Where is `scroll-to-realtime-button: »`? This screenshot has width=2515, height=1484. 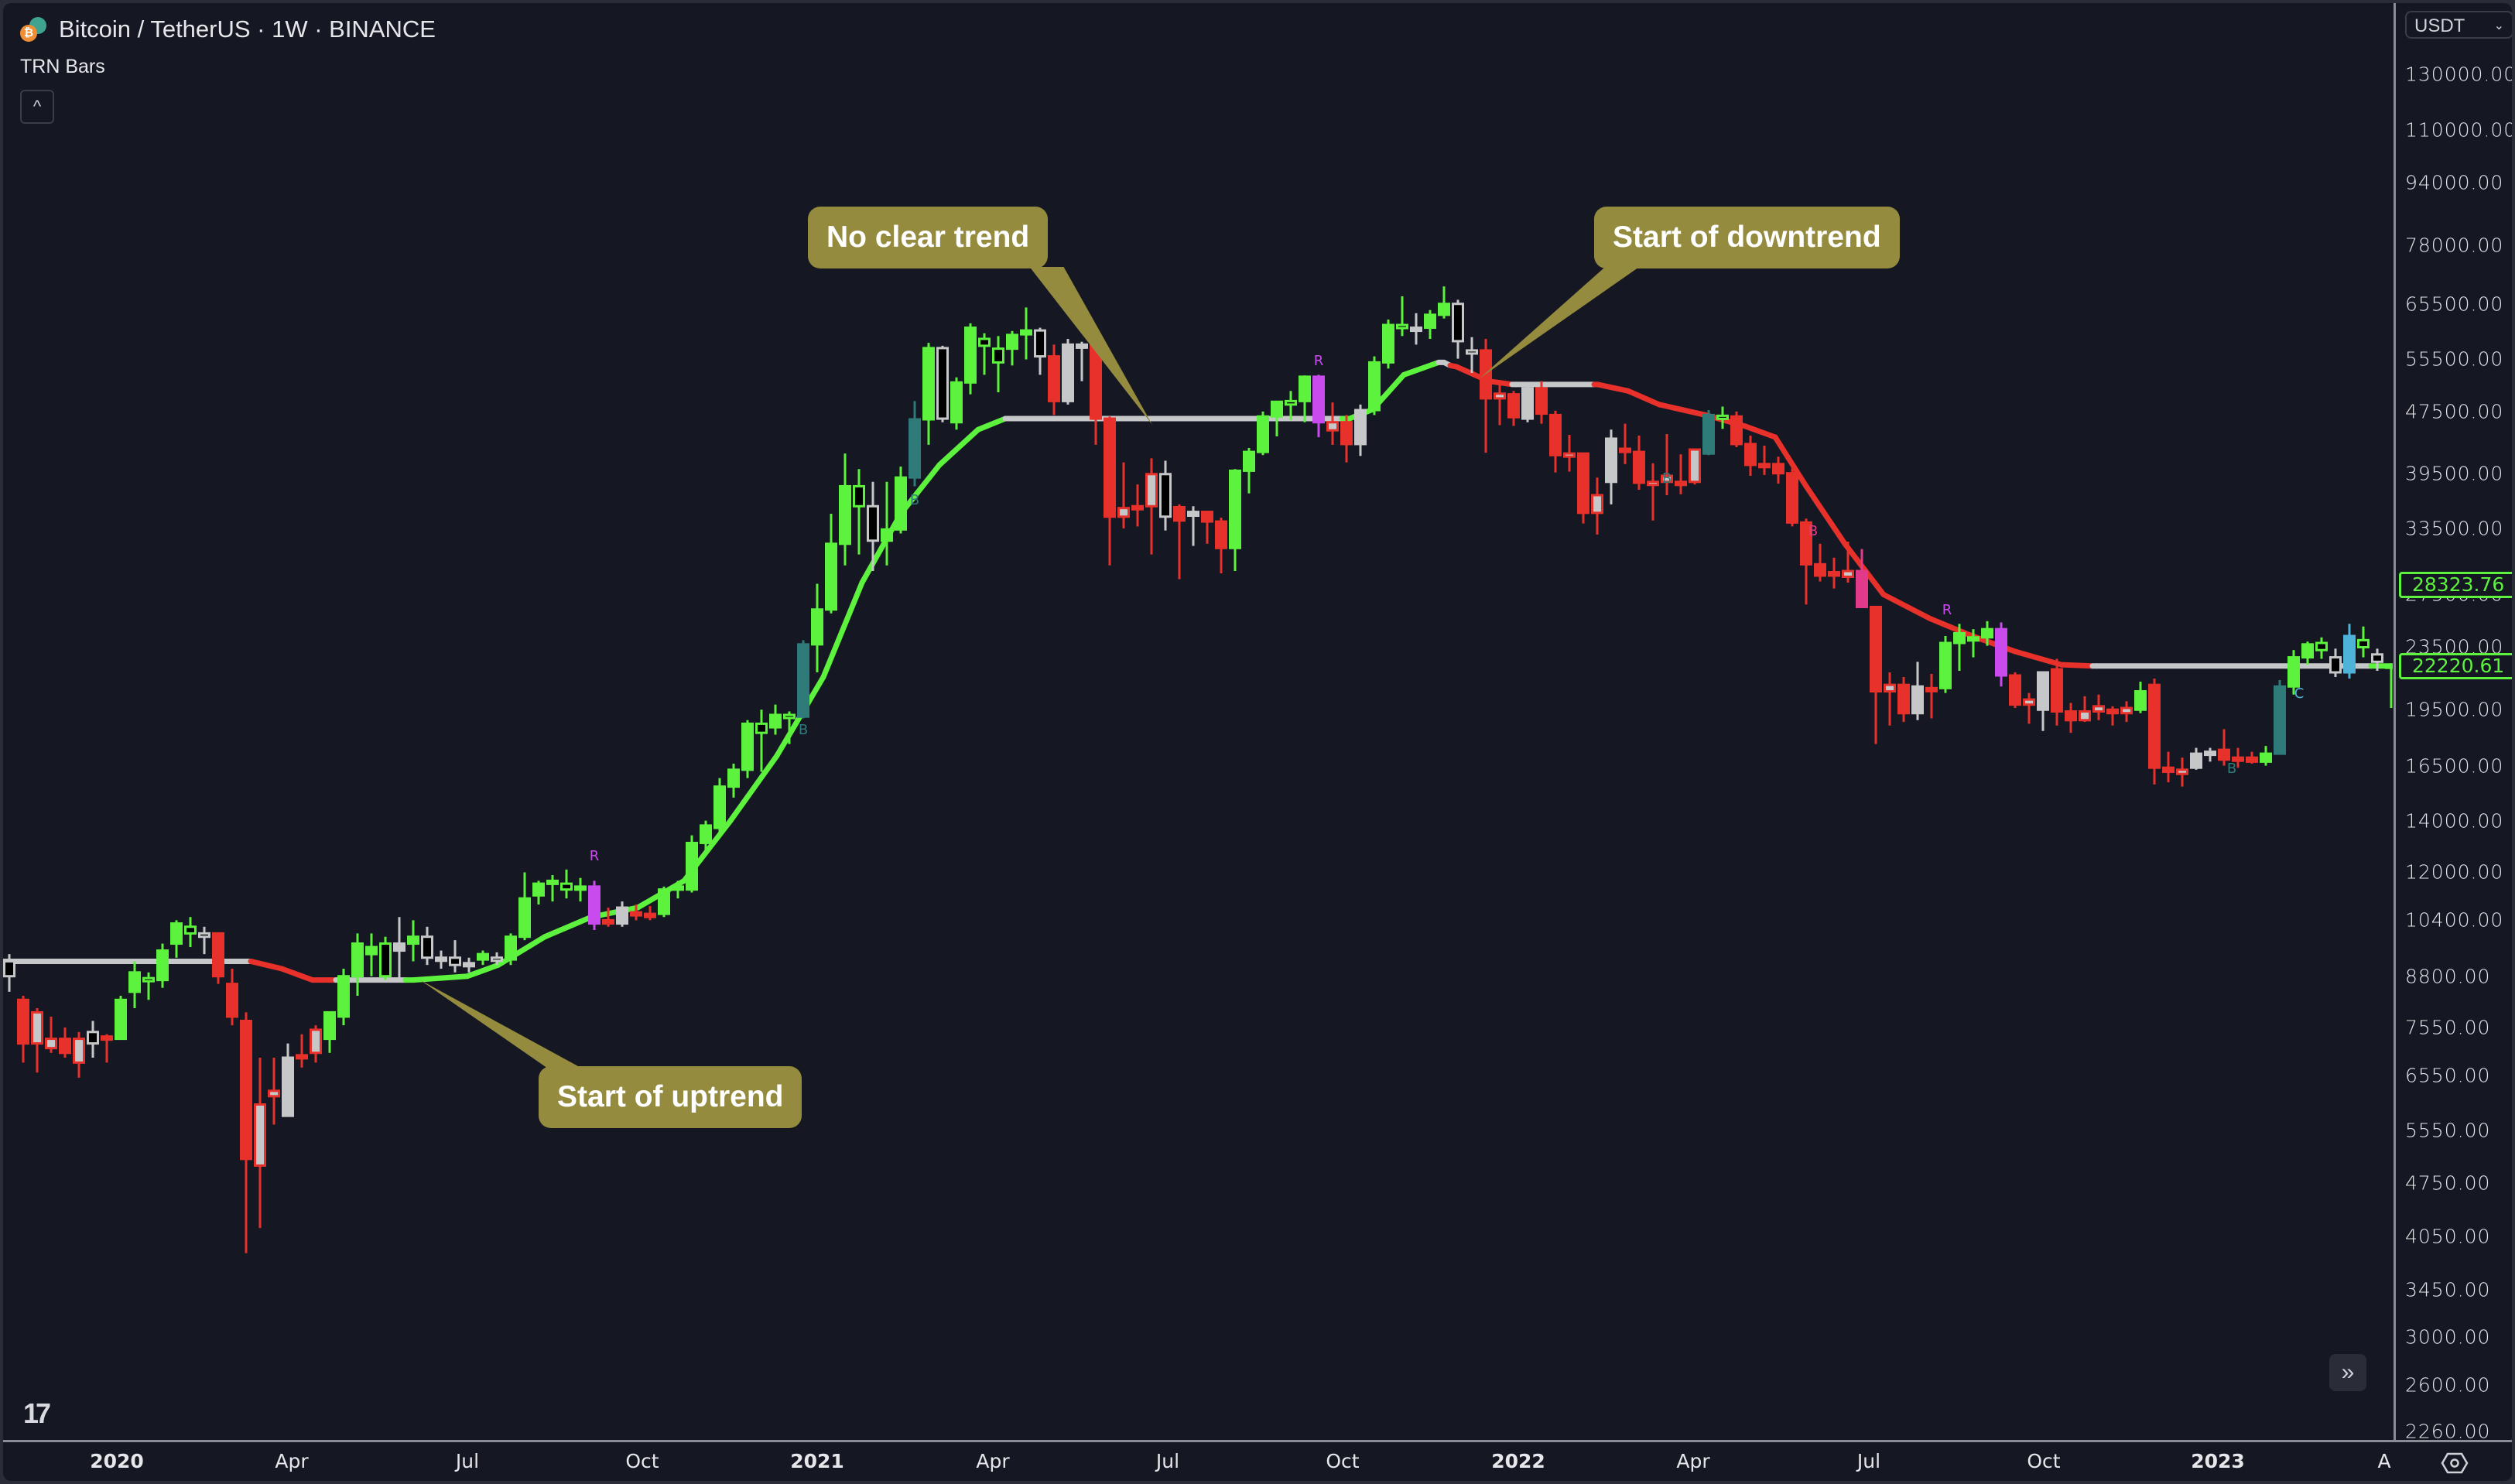 scroll-to-realtime-button: » is located at coordinates (2348, 1372).